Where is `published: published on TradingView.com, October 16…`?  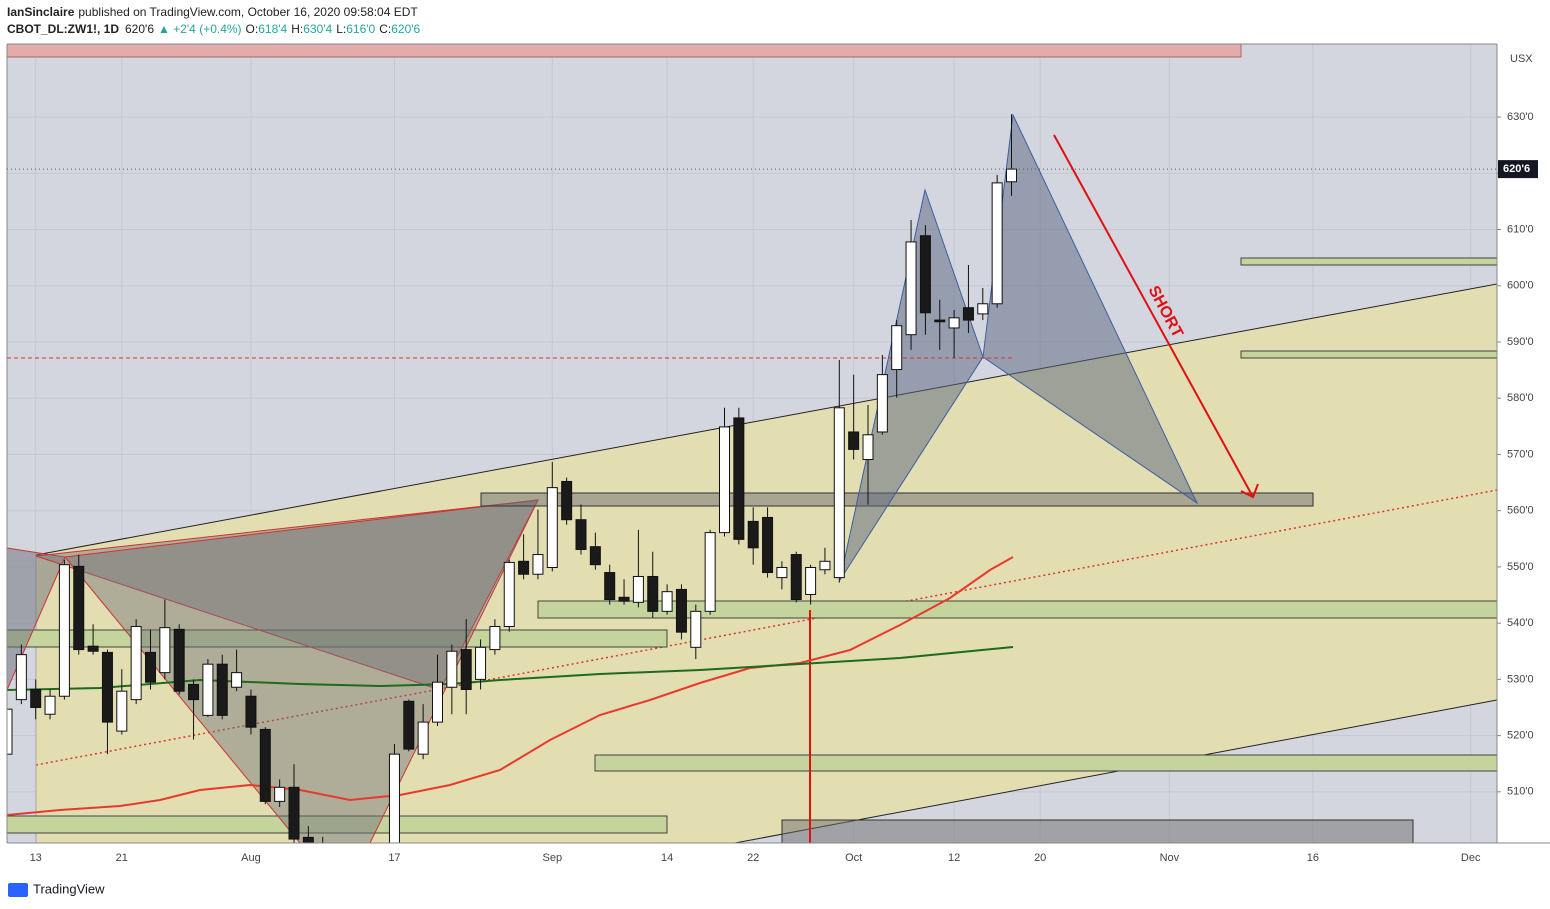
published: published on TradingView.com, October 16… is located at coordinates (248, 12).